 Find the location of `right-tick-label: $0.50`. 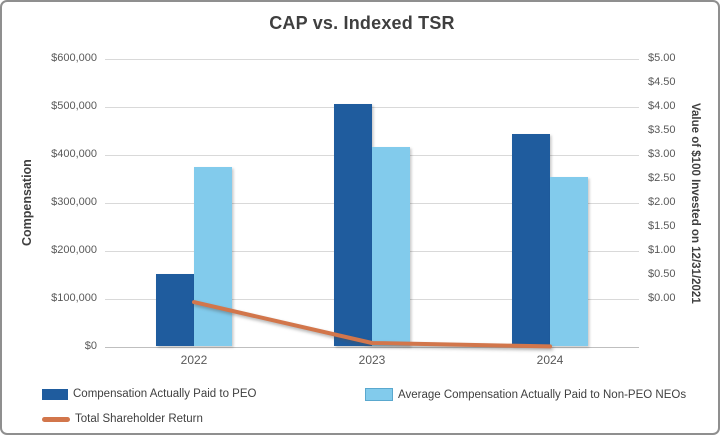

right-tick-label: $0.50 is located at coordinates (662, 274).